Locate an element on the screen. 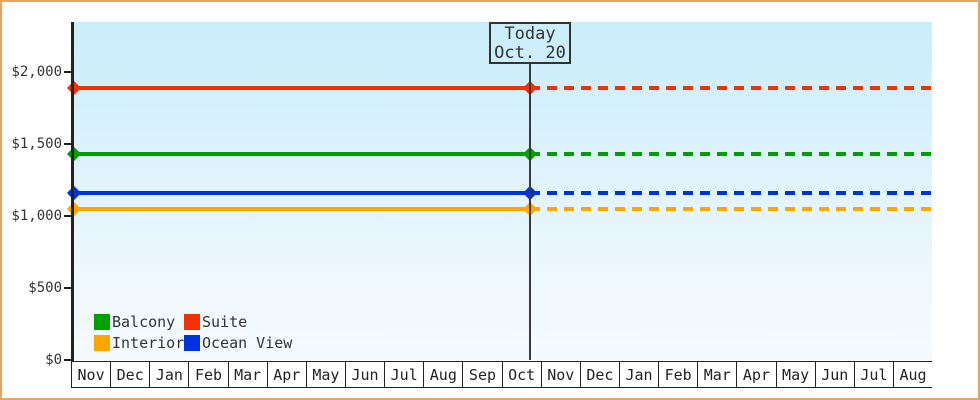 The height and width of the screenshot is (400, 980). legend-label: Ocean View is located at coordinates (247, 343).